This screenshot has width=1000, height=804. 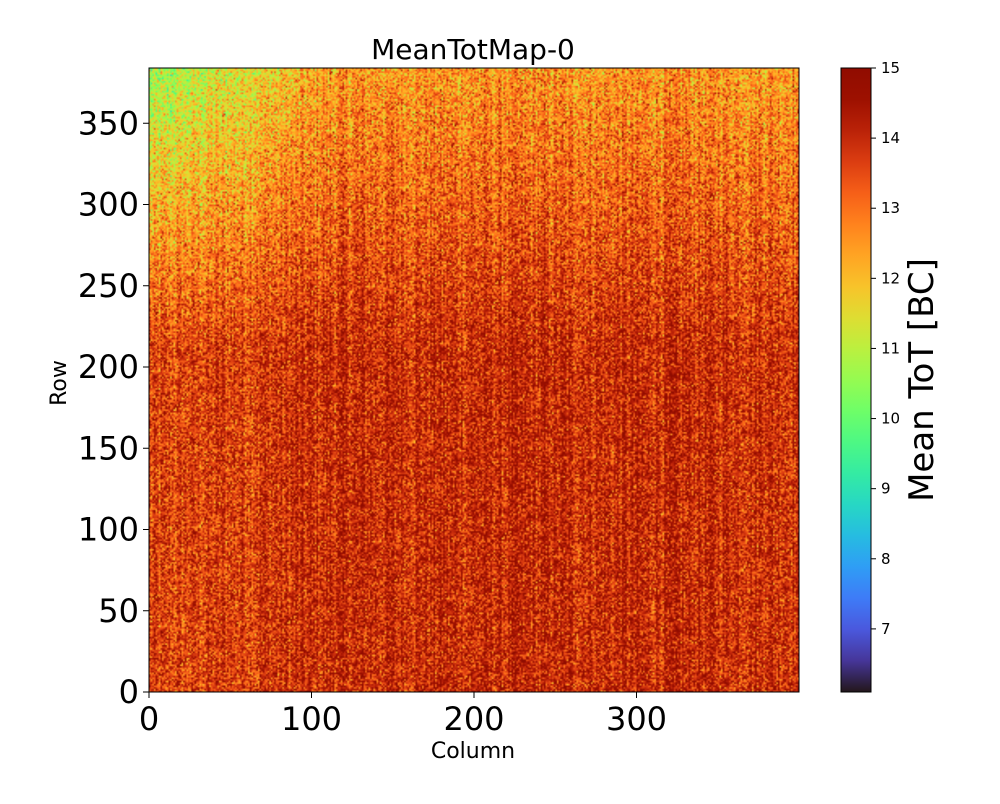 I want to click on colorbar-tick-label: 12, so click(x=890, y=278).